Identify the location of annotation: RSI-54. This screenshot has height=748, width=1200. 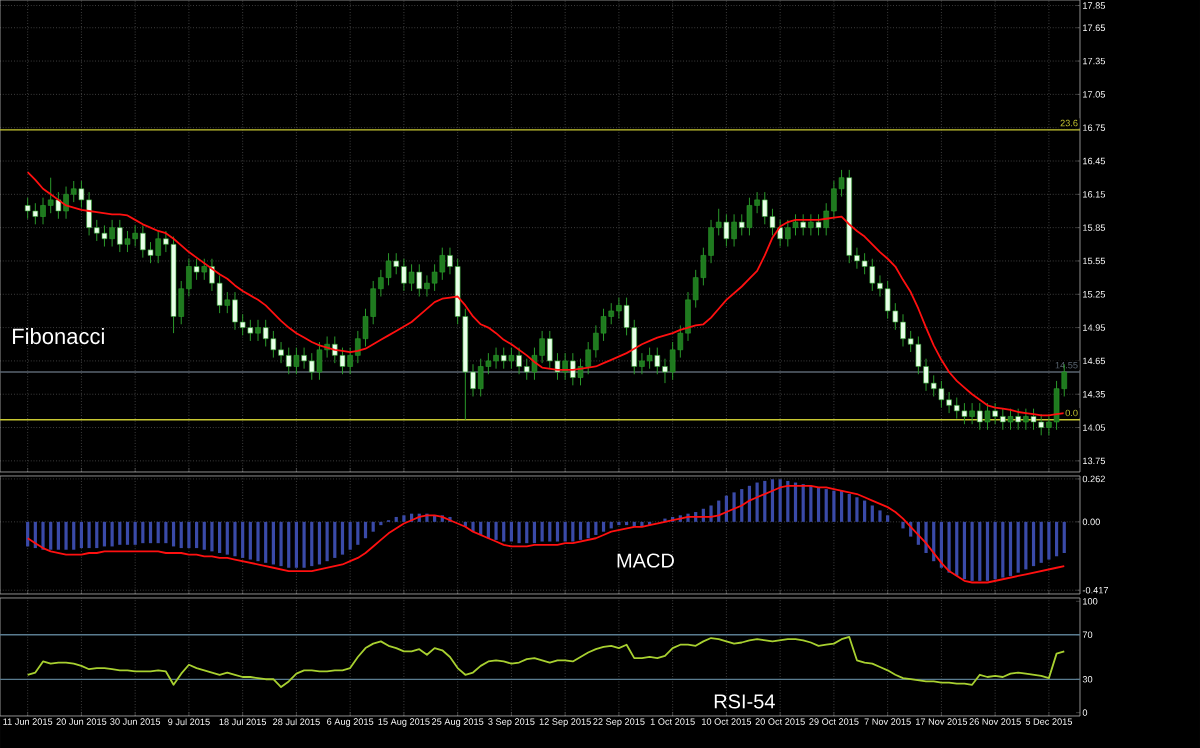
(744, 701).